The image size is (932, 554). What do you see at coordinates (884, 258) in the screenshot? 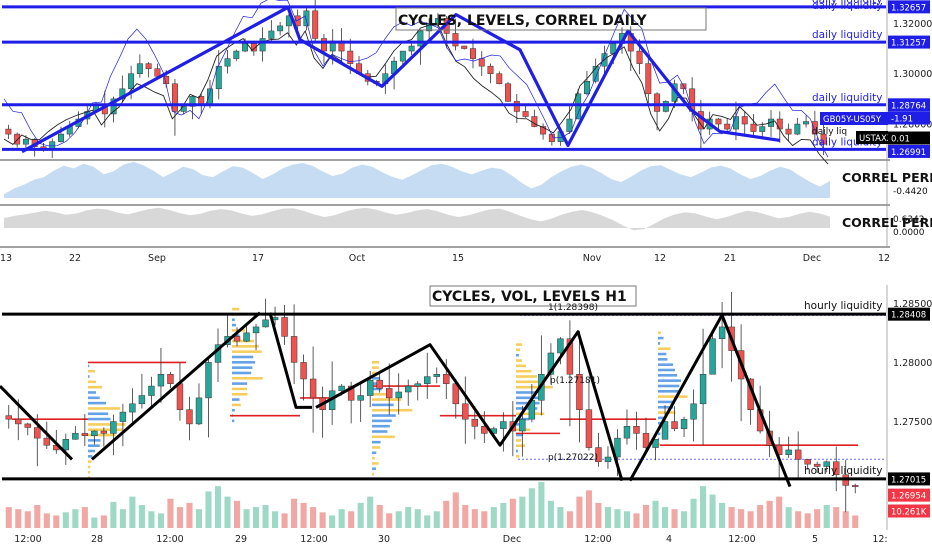
I see `daily-x-tick: 12` at bounding box center [884, 258].